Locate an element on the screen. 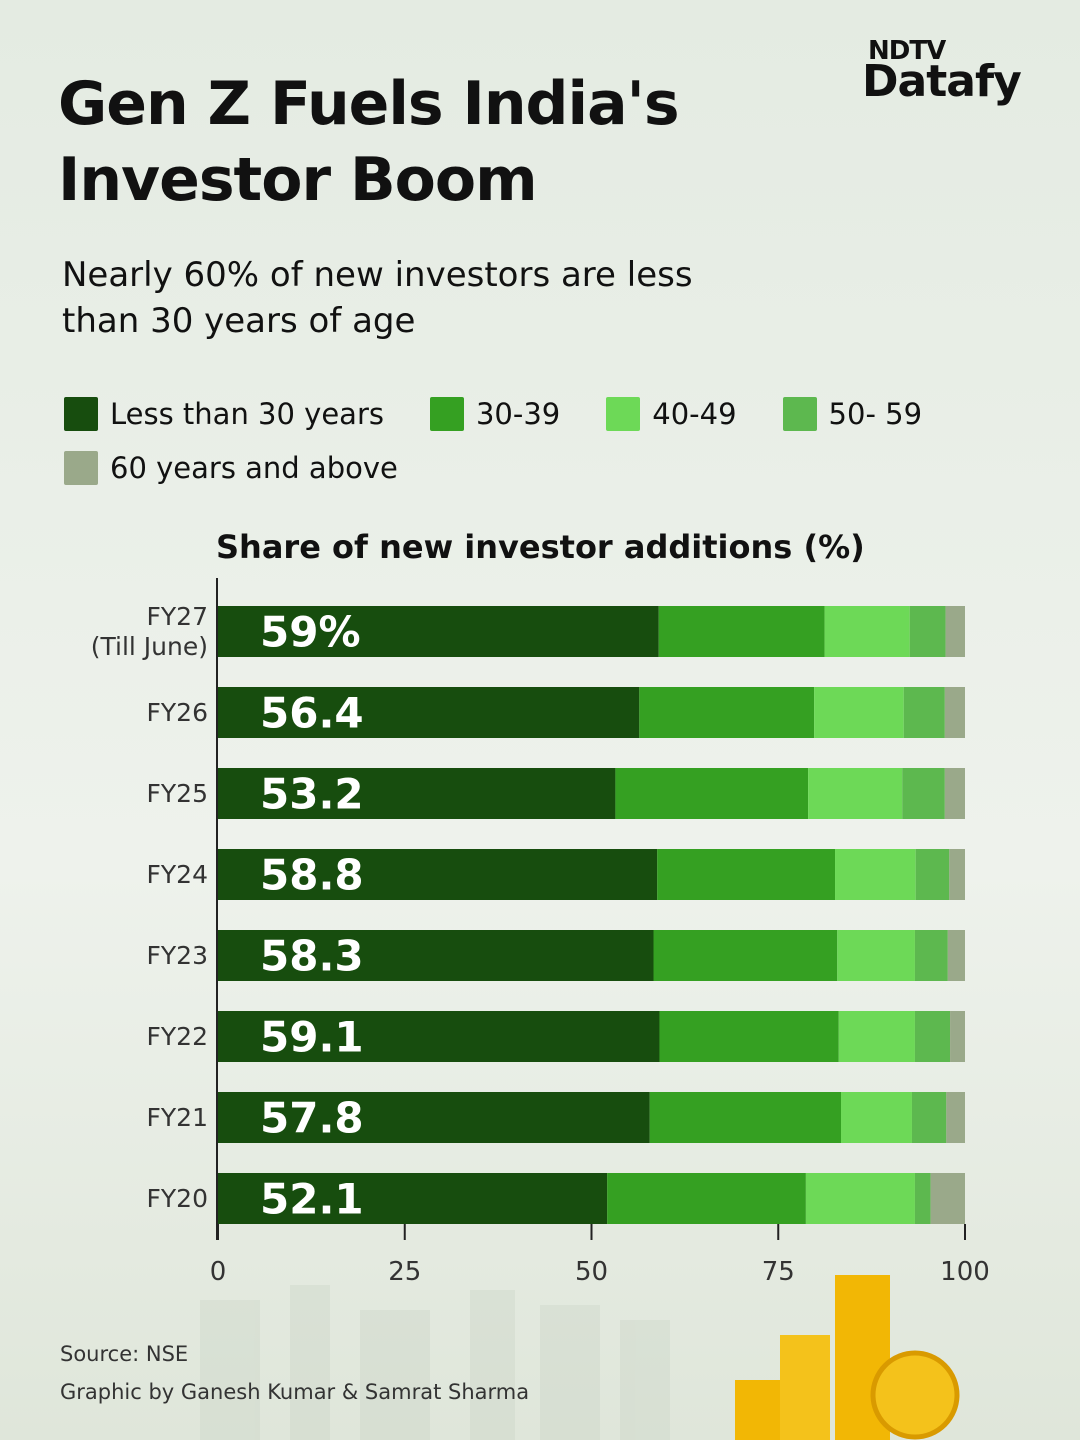 This screenshot has height=1440, width=1080. y-tick-label: FY24 is located at coordinates (177, 874).